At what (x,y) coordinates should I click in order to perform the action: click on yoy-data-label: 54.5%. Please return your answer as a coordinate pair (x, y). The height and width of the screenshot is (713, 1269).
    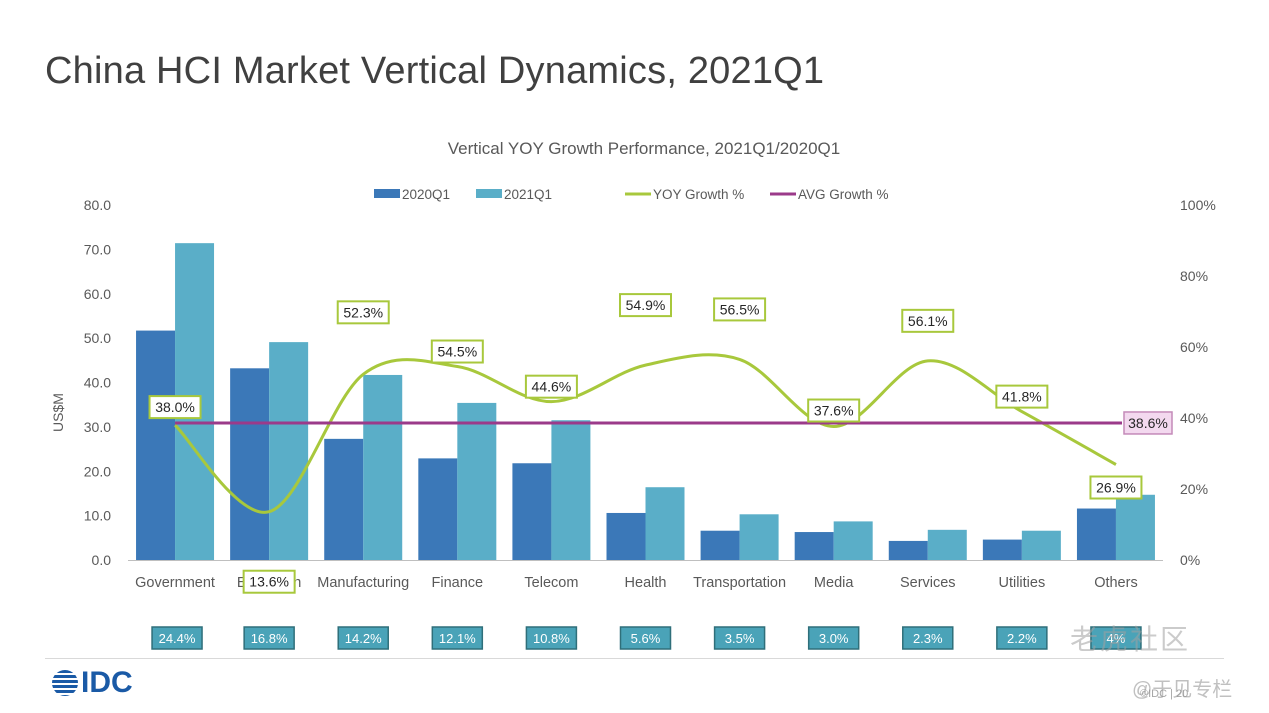
    Looking at the image, I should click on (457, 352).